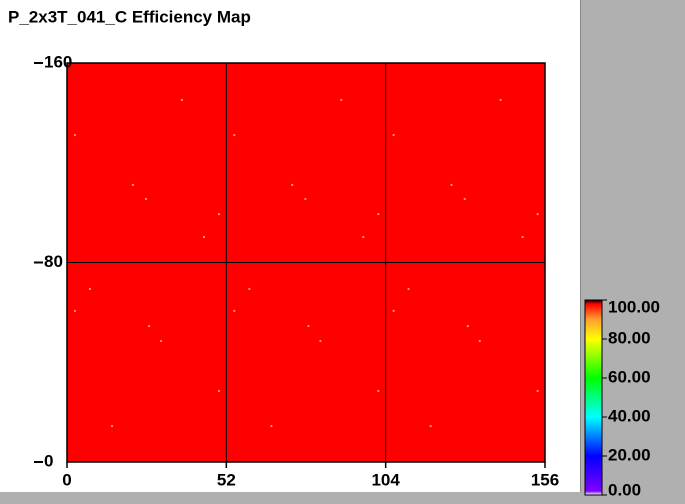  Describe the element at coordinates (342, 498) in the screenshot. I see `bottom-strip` at that location.